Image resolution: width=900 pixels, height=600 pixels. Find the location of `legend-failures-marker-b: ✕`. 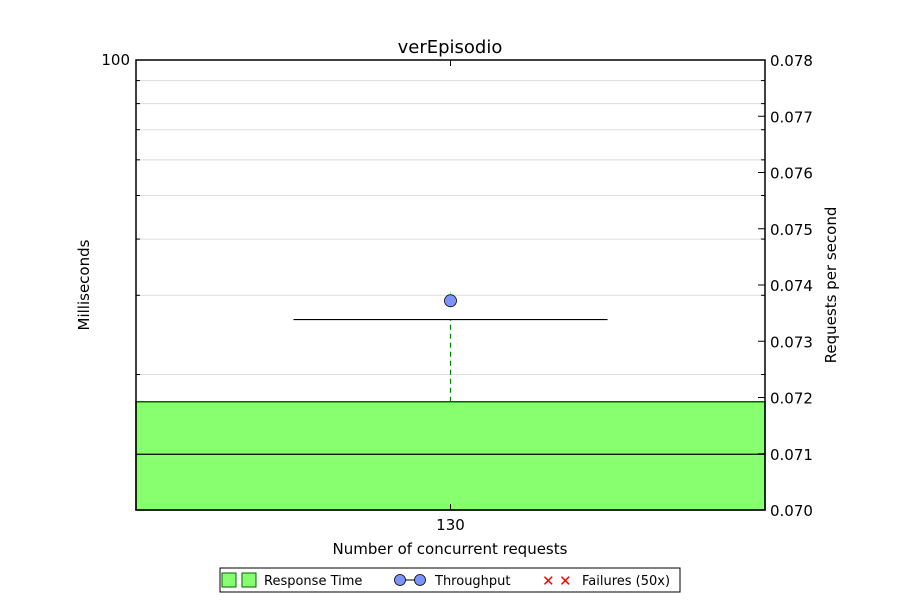

legend-failures-marker-b: ✕ is located at coordinates (565, 581).